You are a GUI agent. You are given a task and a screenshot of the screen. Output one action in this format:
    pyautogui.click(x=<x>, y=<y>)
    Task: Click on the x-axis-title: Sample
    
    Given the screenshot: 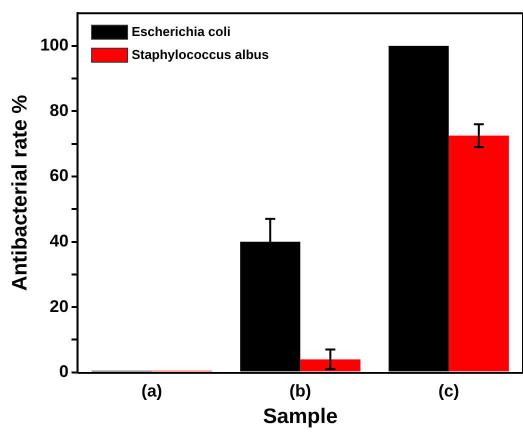 What is the action you would take?
    pyautogui.click(x=300, y=416)
    